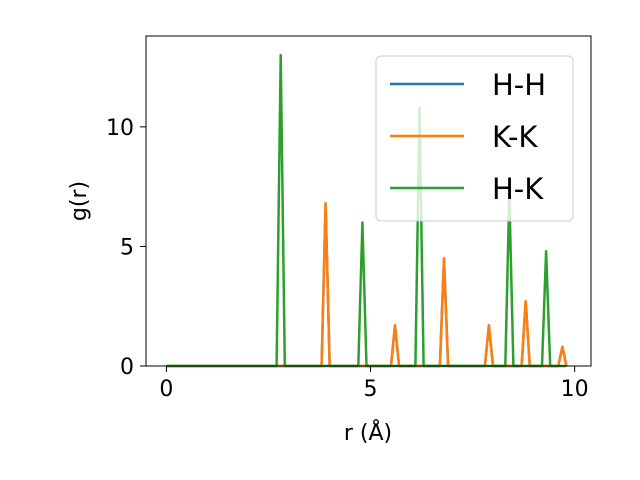  What do you see at coordinates (127, 247) in the screenshot?
I see `y-tick-label: 5` at bounding box center [127, 247].